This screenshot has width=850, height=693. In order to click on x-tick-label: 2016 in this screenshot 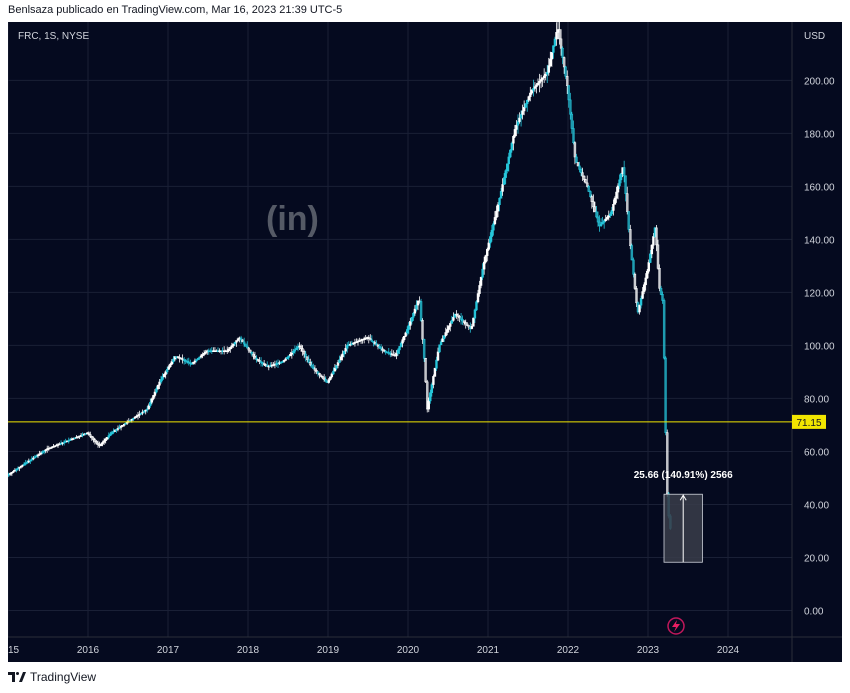, I will do `click(88, 650)`.